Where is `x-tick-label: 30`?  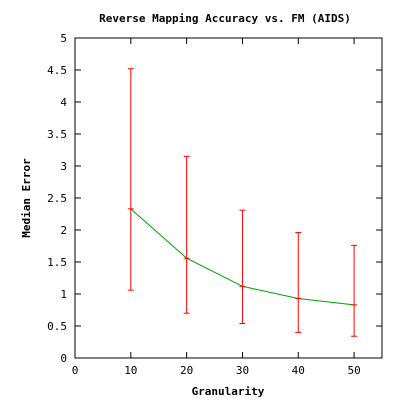
x-tick-label: 30 is located at coordinates (242, 370).